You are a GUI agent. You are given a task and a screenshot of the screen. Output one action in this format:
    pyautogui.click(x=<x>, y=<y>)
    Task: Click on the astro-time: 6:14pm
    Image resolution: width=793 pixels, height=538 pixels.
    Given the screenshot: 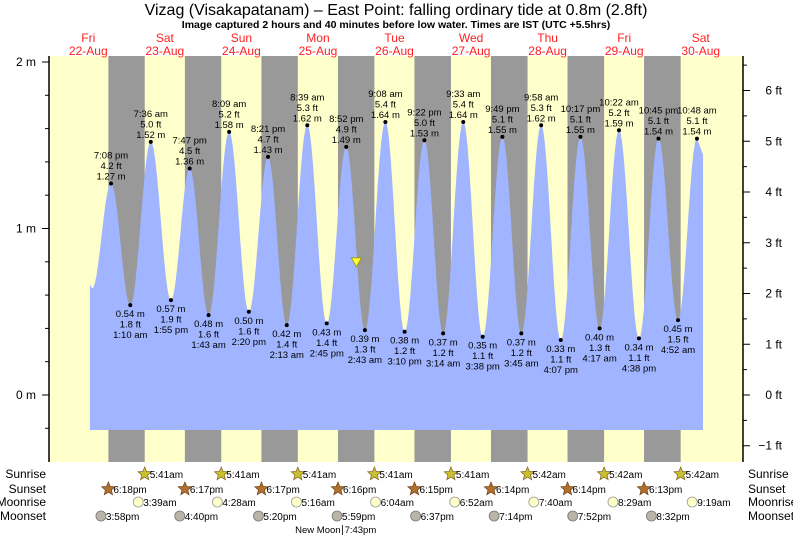 What is the action you would take?
    pyautogui.click(x=589, y=490)
    